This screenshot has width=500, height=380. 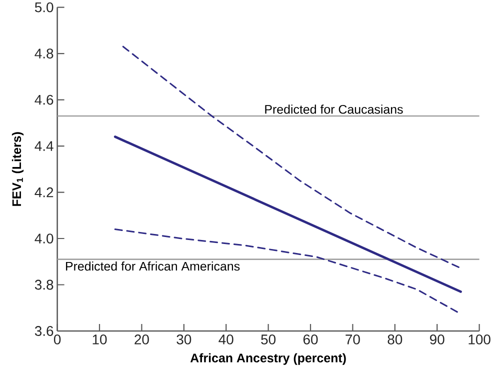 What do you see at coordinates (141, 339) in the screenshot?
I see `x-tick-label: 20` at bounding box center [141, 339].